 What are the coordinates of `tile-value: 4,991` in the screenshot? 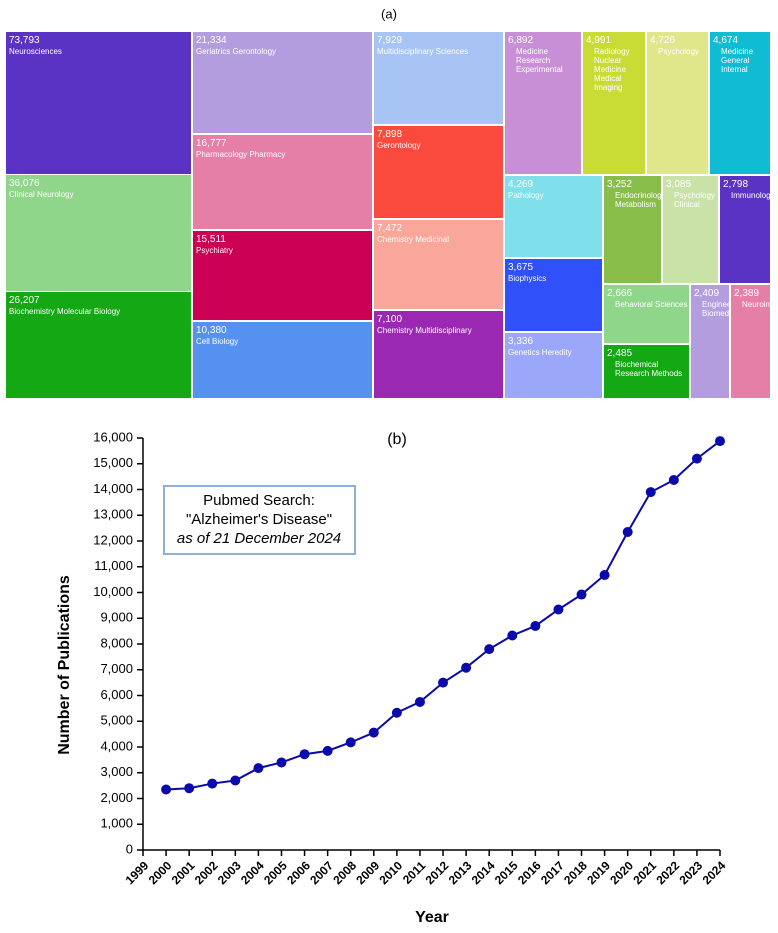 It's located at (599, 40).